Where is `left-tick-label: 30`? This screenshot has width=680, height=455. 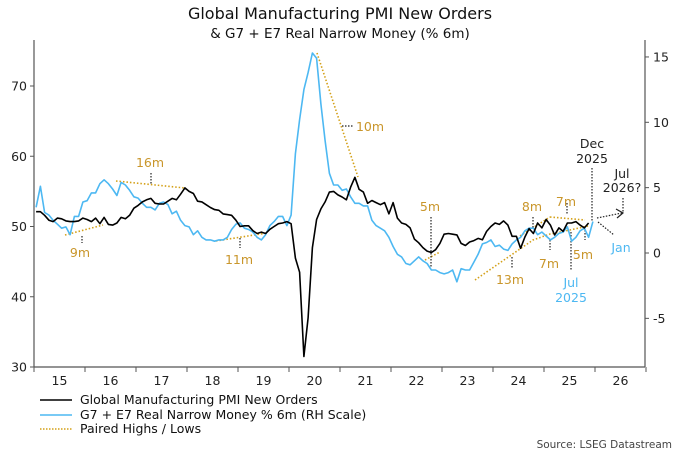 left-tick-label: 30 is located at coordinates (19, 367).